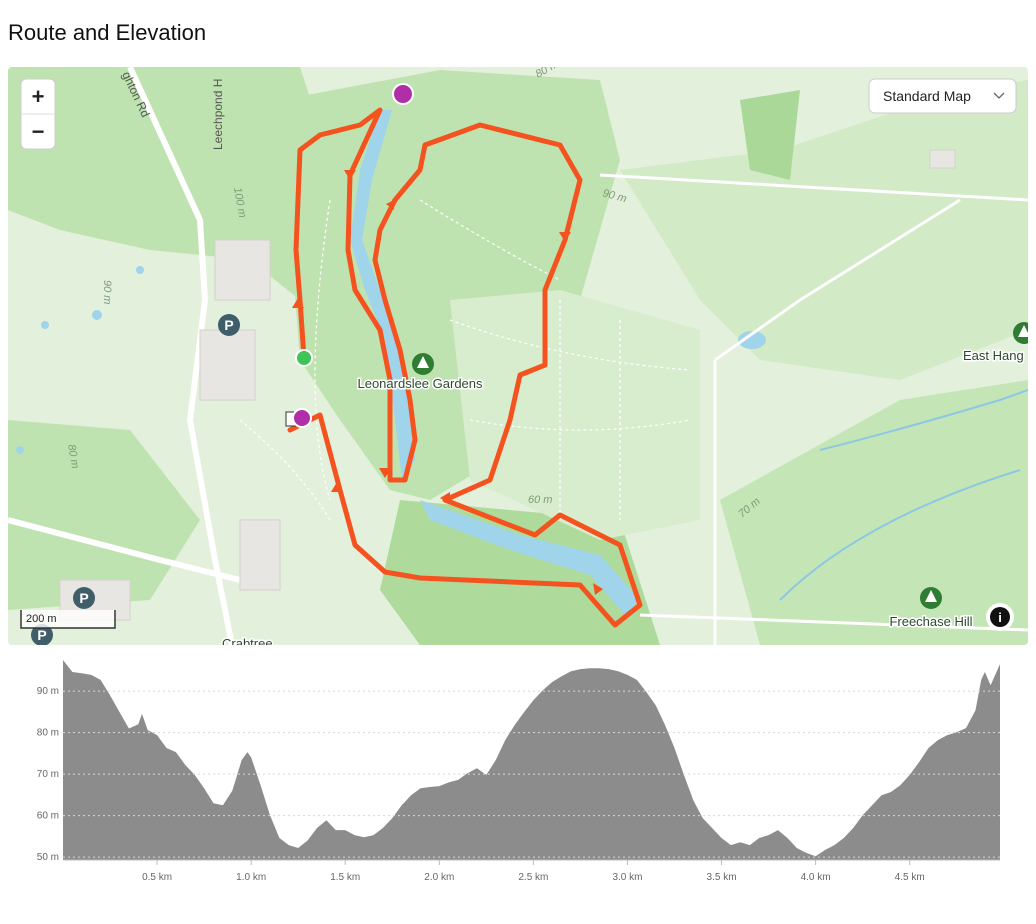 The height and width of the screenshot is (924, 1036). What do you see at coordinates (816, 877) in the screenshot?
I see `x-tick-label: 4.0 km` at bounding box center [816, 877].